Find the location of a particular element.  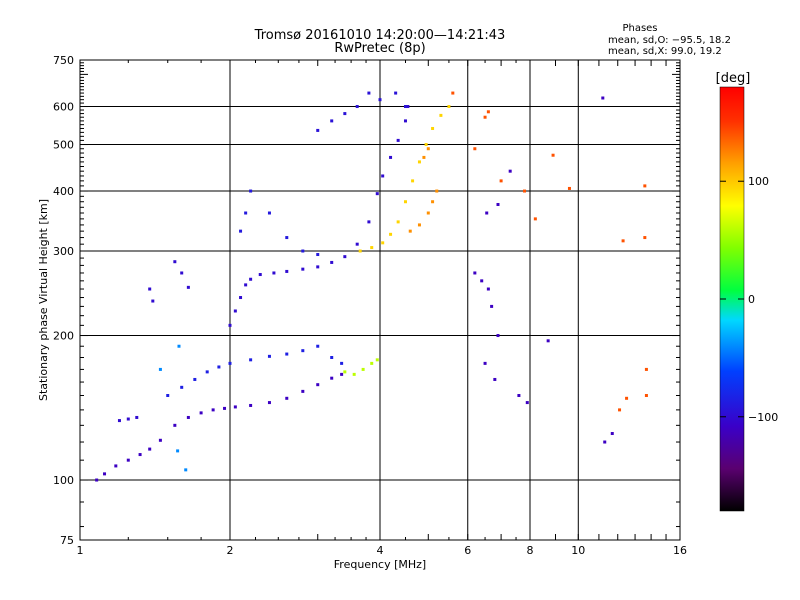

y-tick-label: 100 is located at coordinates (63, 480).